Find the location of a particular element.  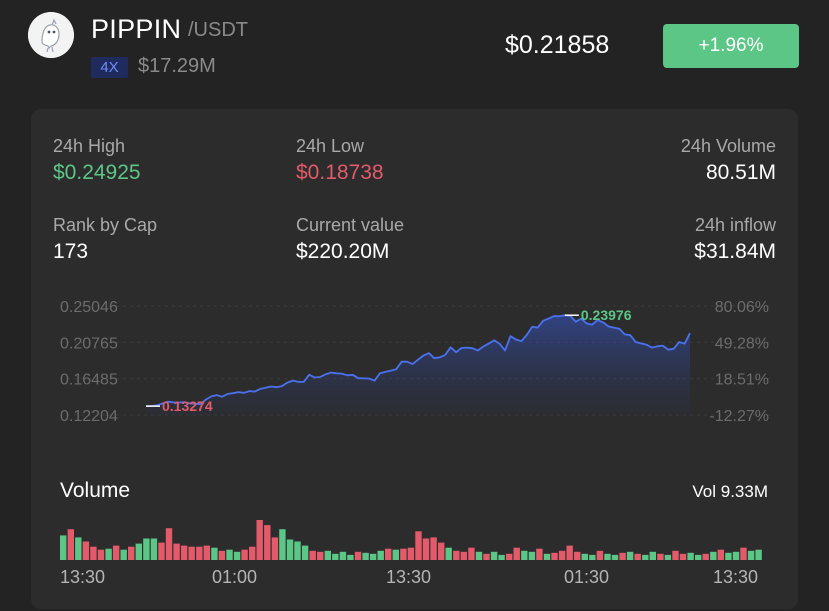

leverage-badge: 4X is located at coordinates (109, 67).